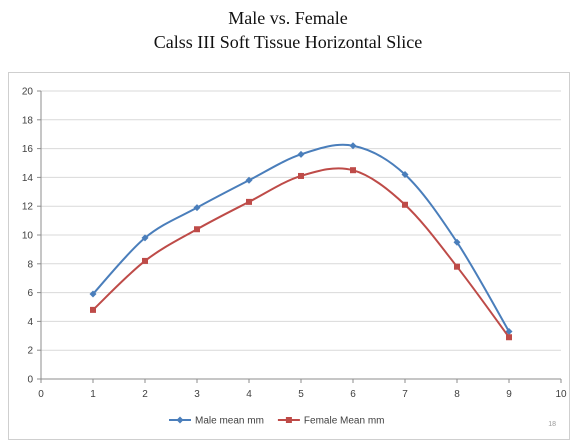 This screenshot has height=444, width=576. I want to click on x-tick-label: 5, so click(301, 394).